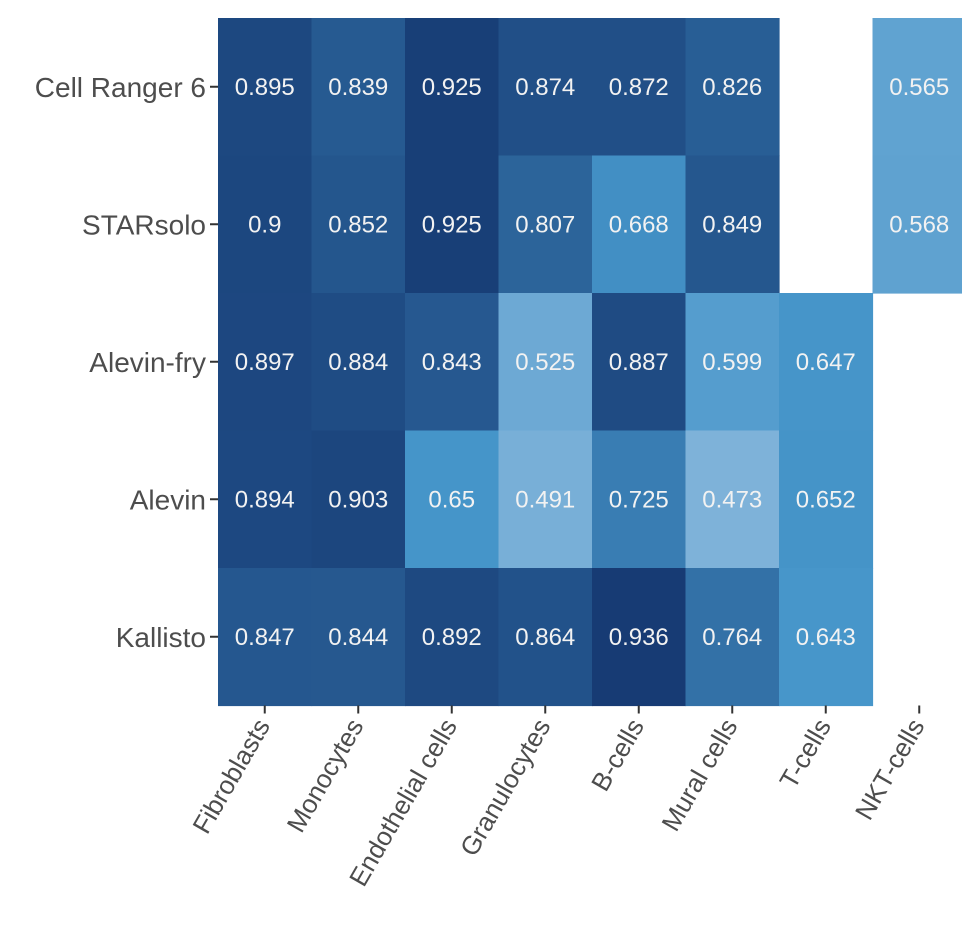  I want to click on heatmap-cell-alevin-fibroblasts, so click(265, 499).